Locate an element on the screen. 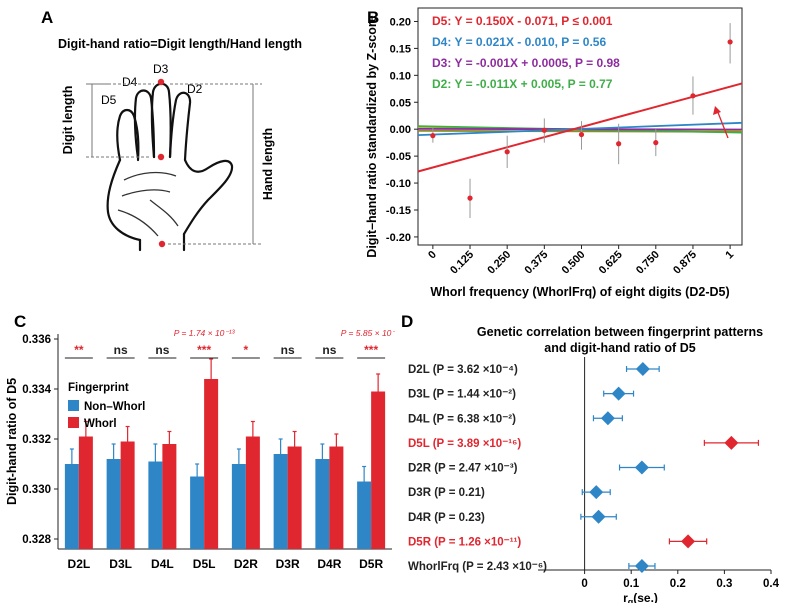  x-tick-label: D5L is located at coordinates (204, 564).